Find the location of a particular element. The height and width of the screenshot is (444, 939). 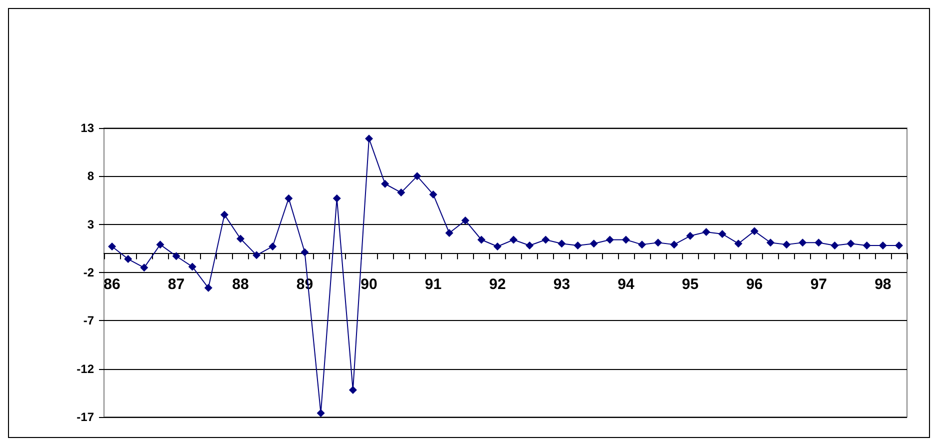

x-tick-label: 88 is located at coordinates (240, 285).